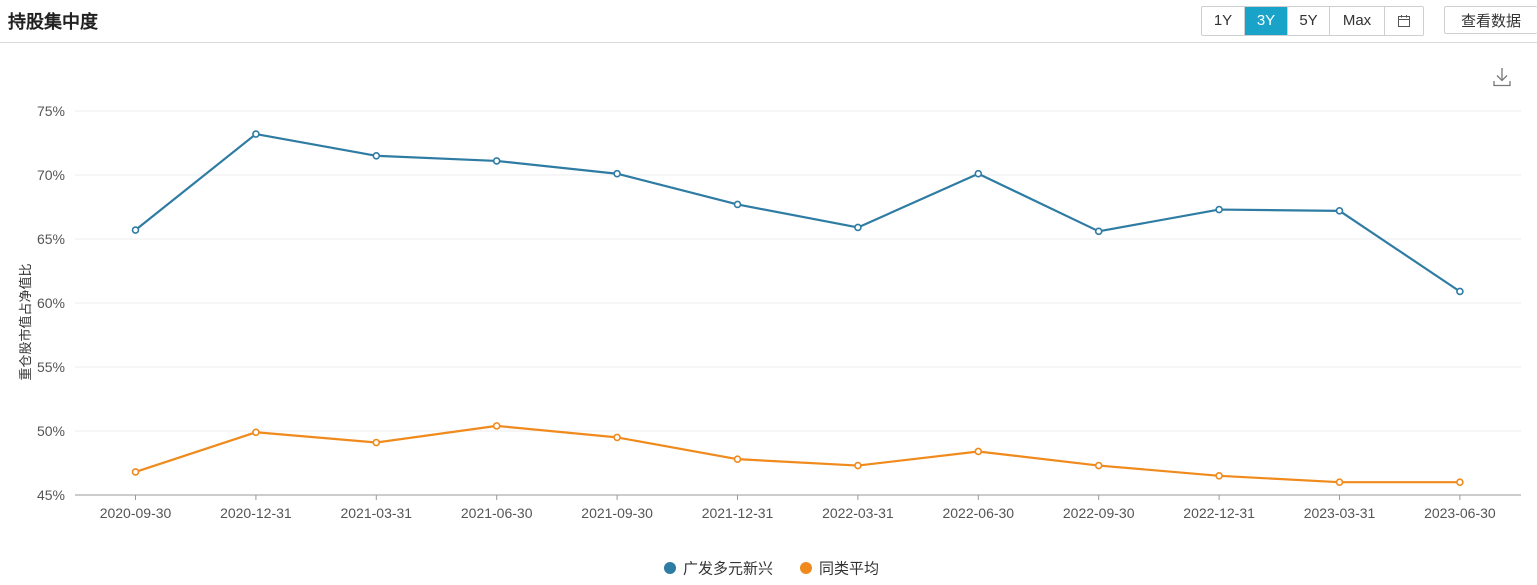 The height and width of the screenshot is (585, 1537). Describe the element at coordinates (26, 321) in the screenshot. I see `y-axis-label: 重仓股市值占净值比` at that location.